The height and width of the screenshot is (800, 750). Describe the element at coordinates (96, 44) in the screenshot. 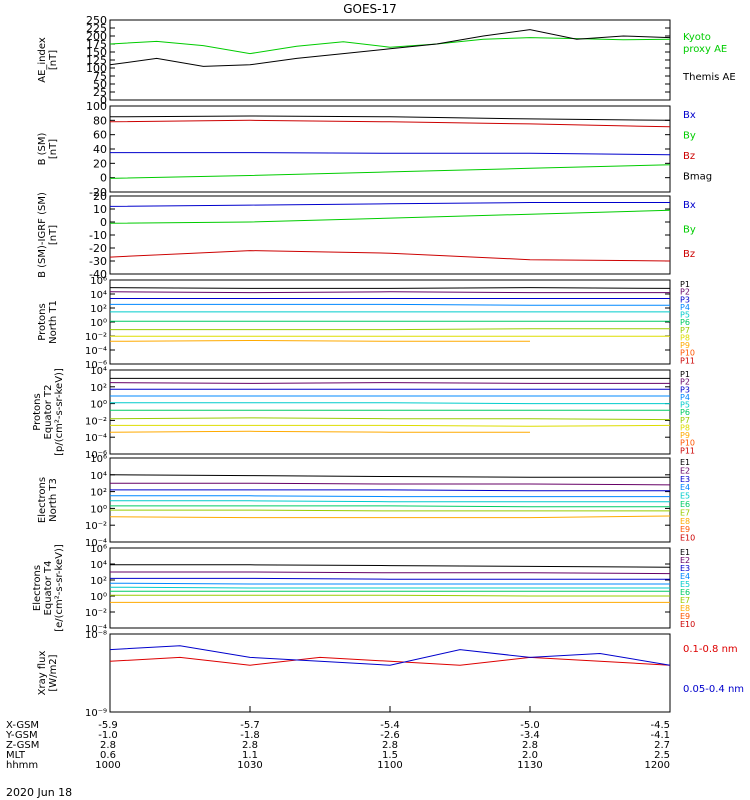

I see `y-tick-label: 175` at that location.